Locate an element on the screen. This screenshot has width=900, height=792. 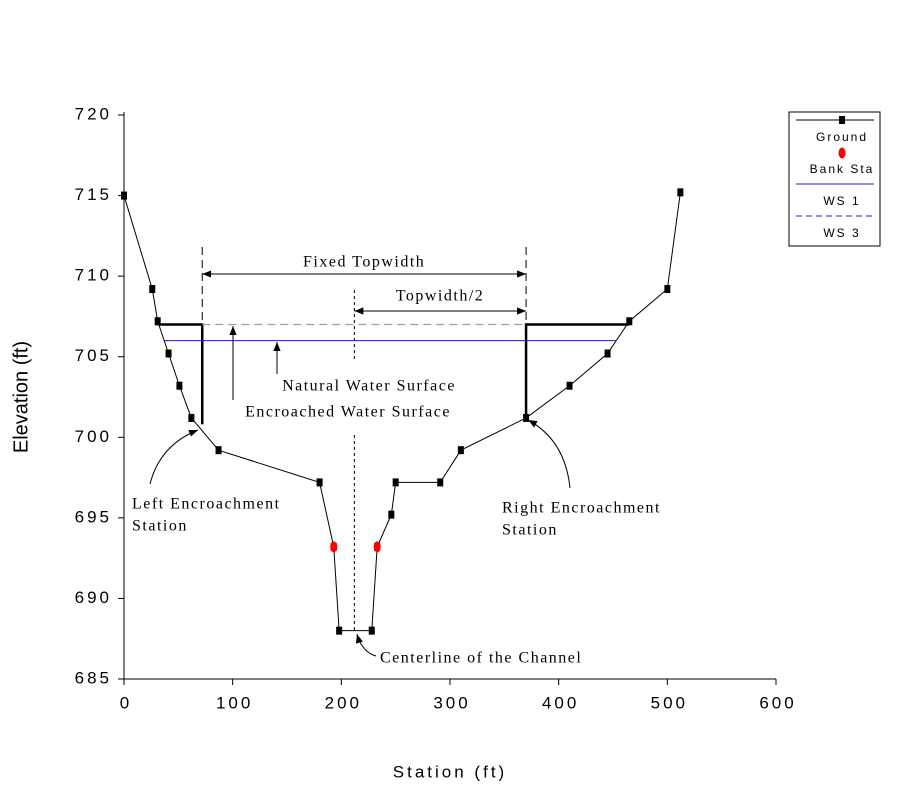
y-tick-label: 705 is located at coordinates (93, 355).